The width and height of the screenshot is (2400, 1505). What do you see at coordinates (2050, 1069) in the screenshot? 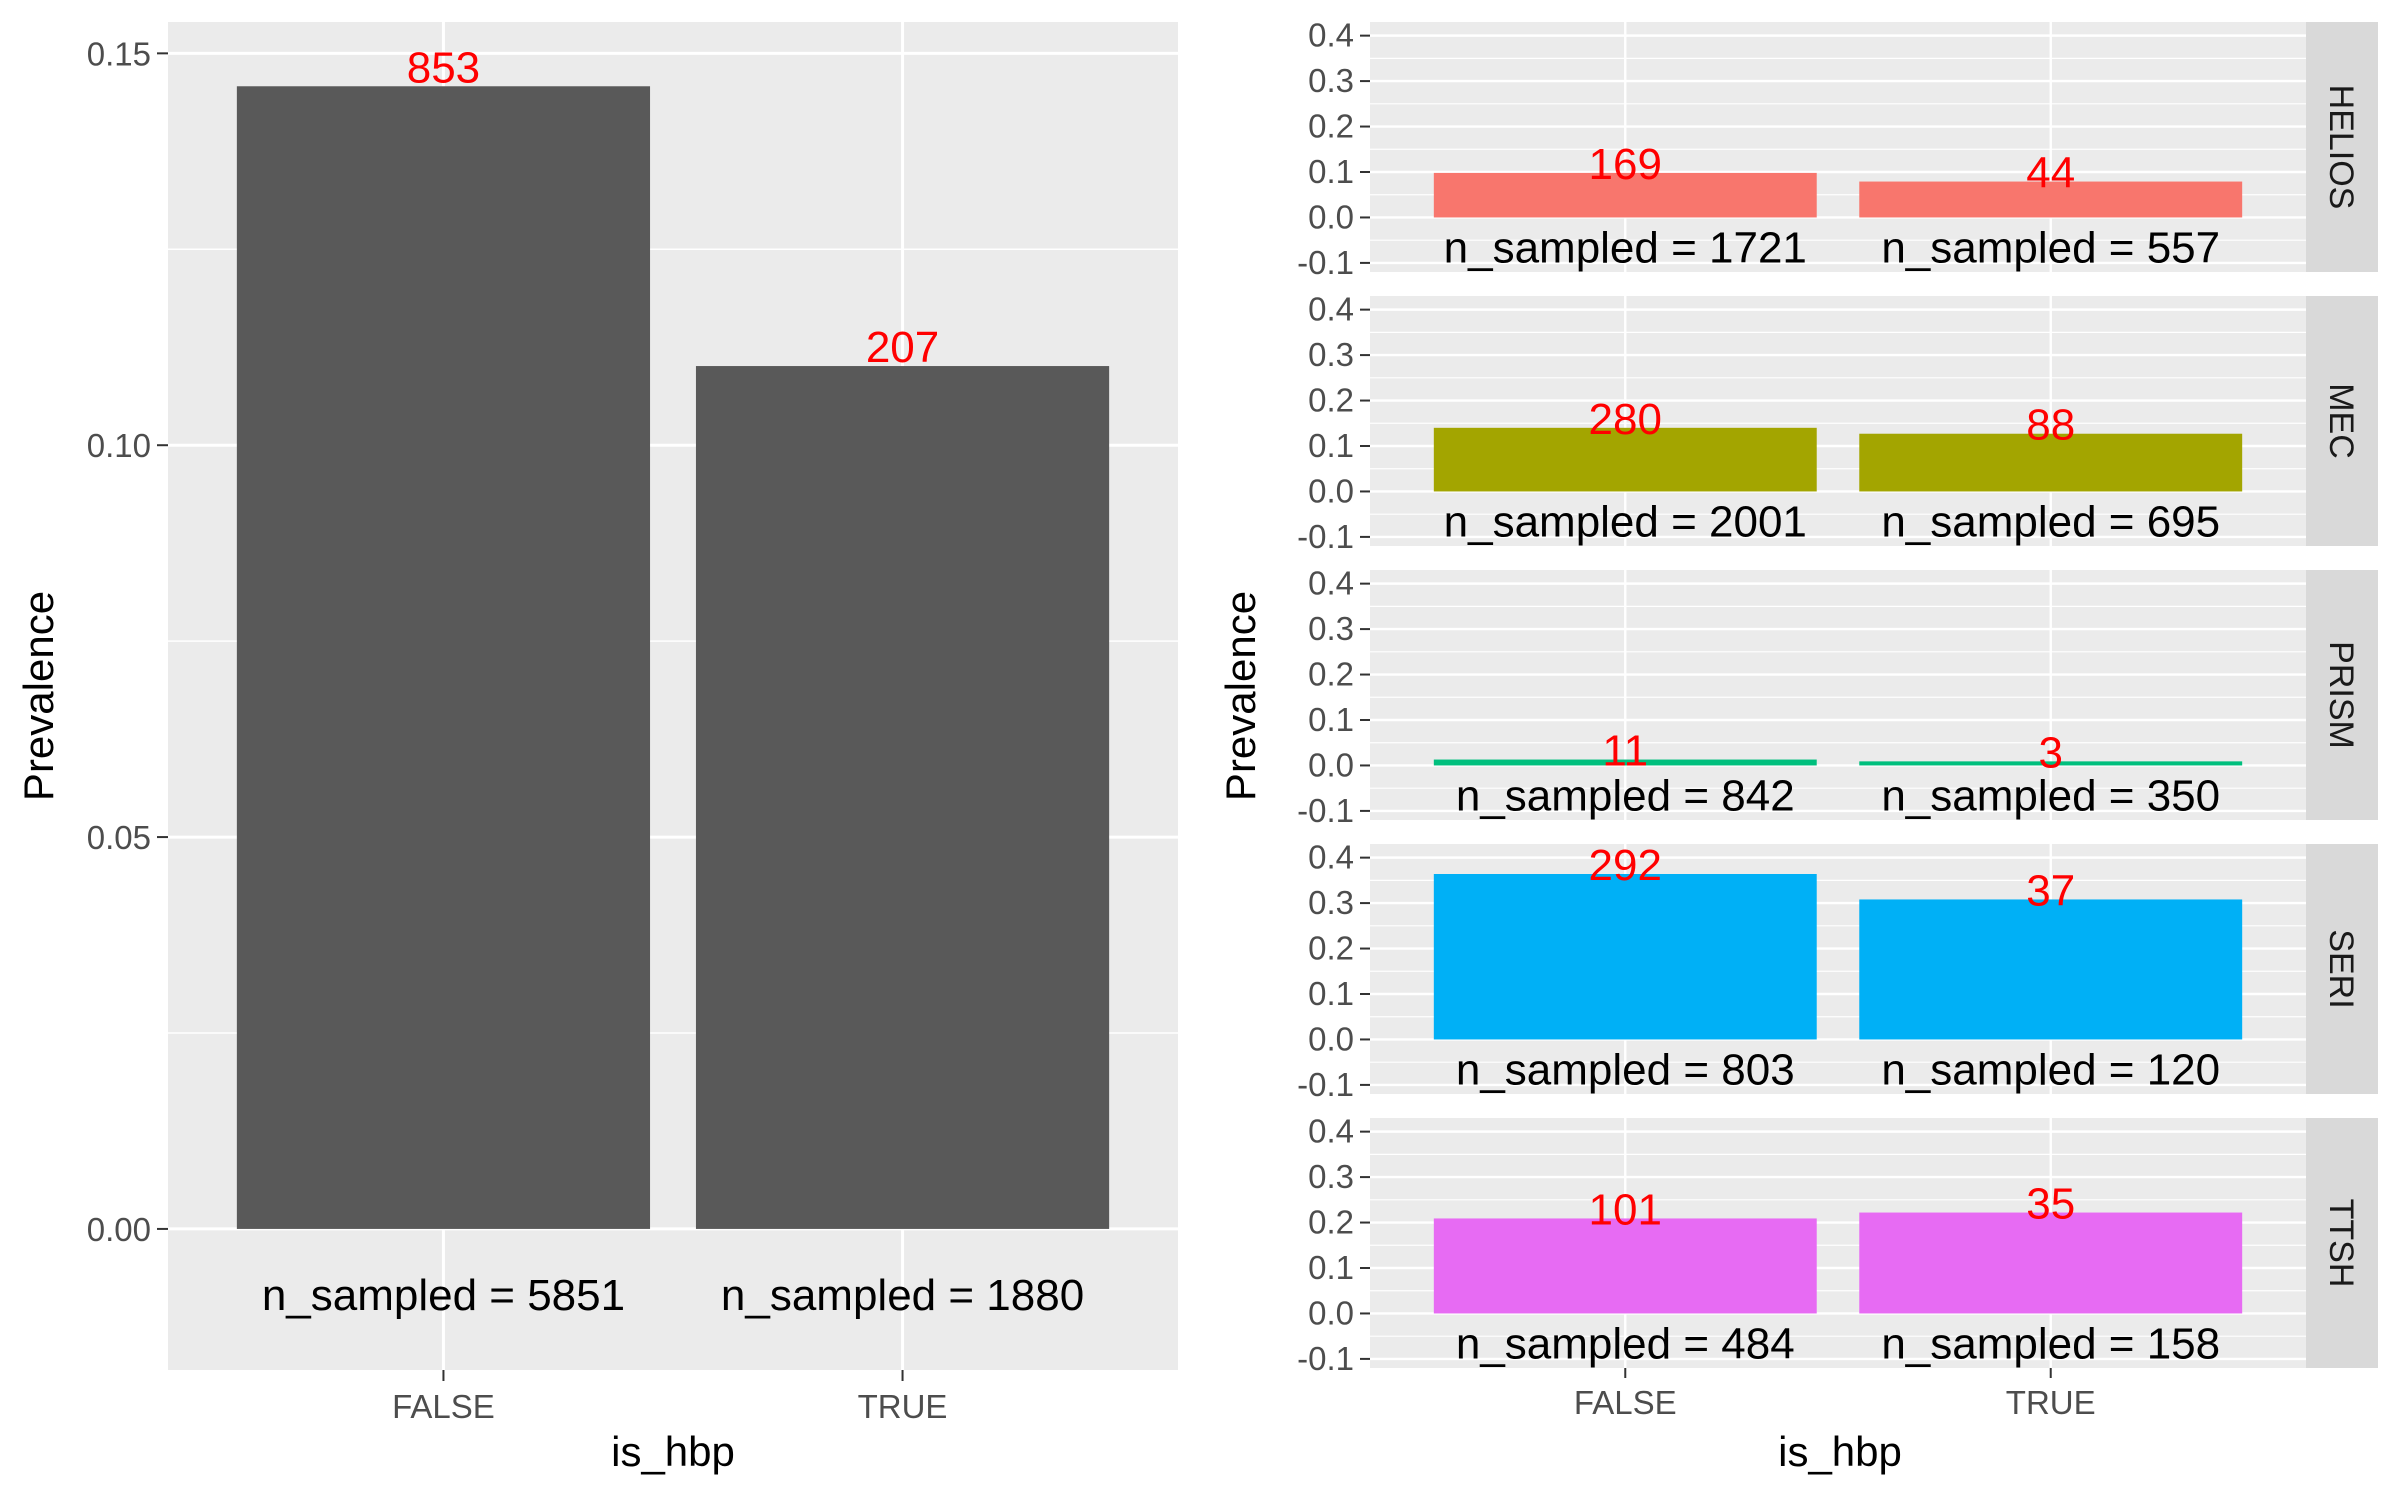
I see `facet-n-sampled-label: n_sampled = 120` at bounding box center [2050, 1069].